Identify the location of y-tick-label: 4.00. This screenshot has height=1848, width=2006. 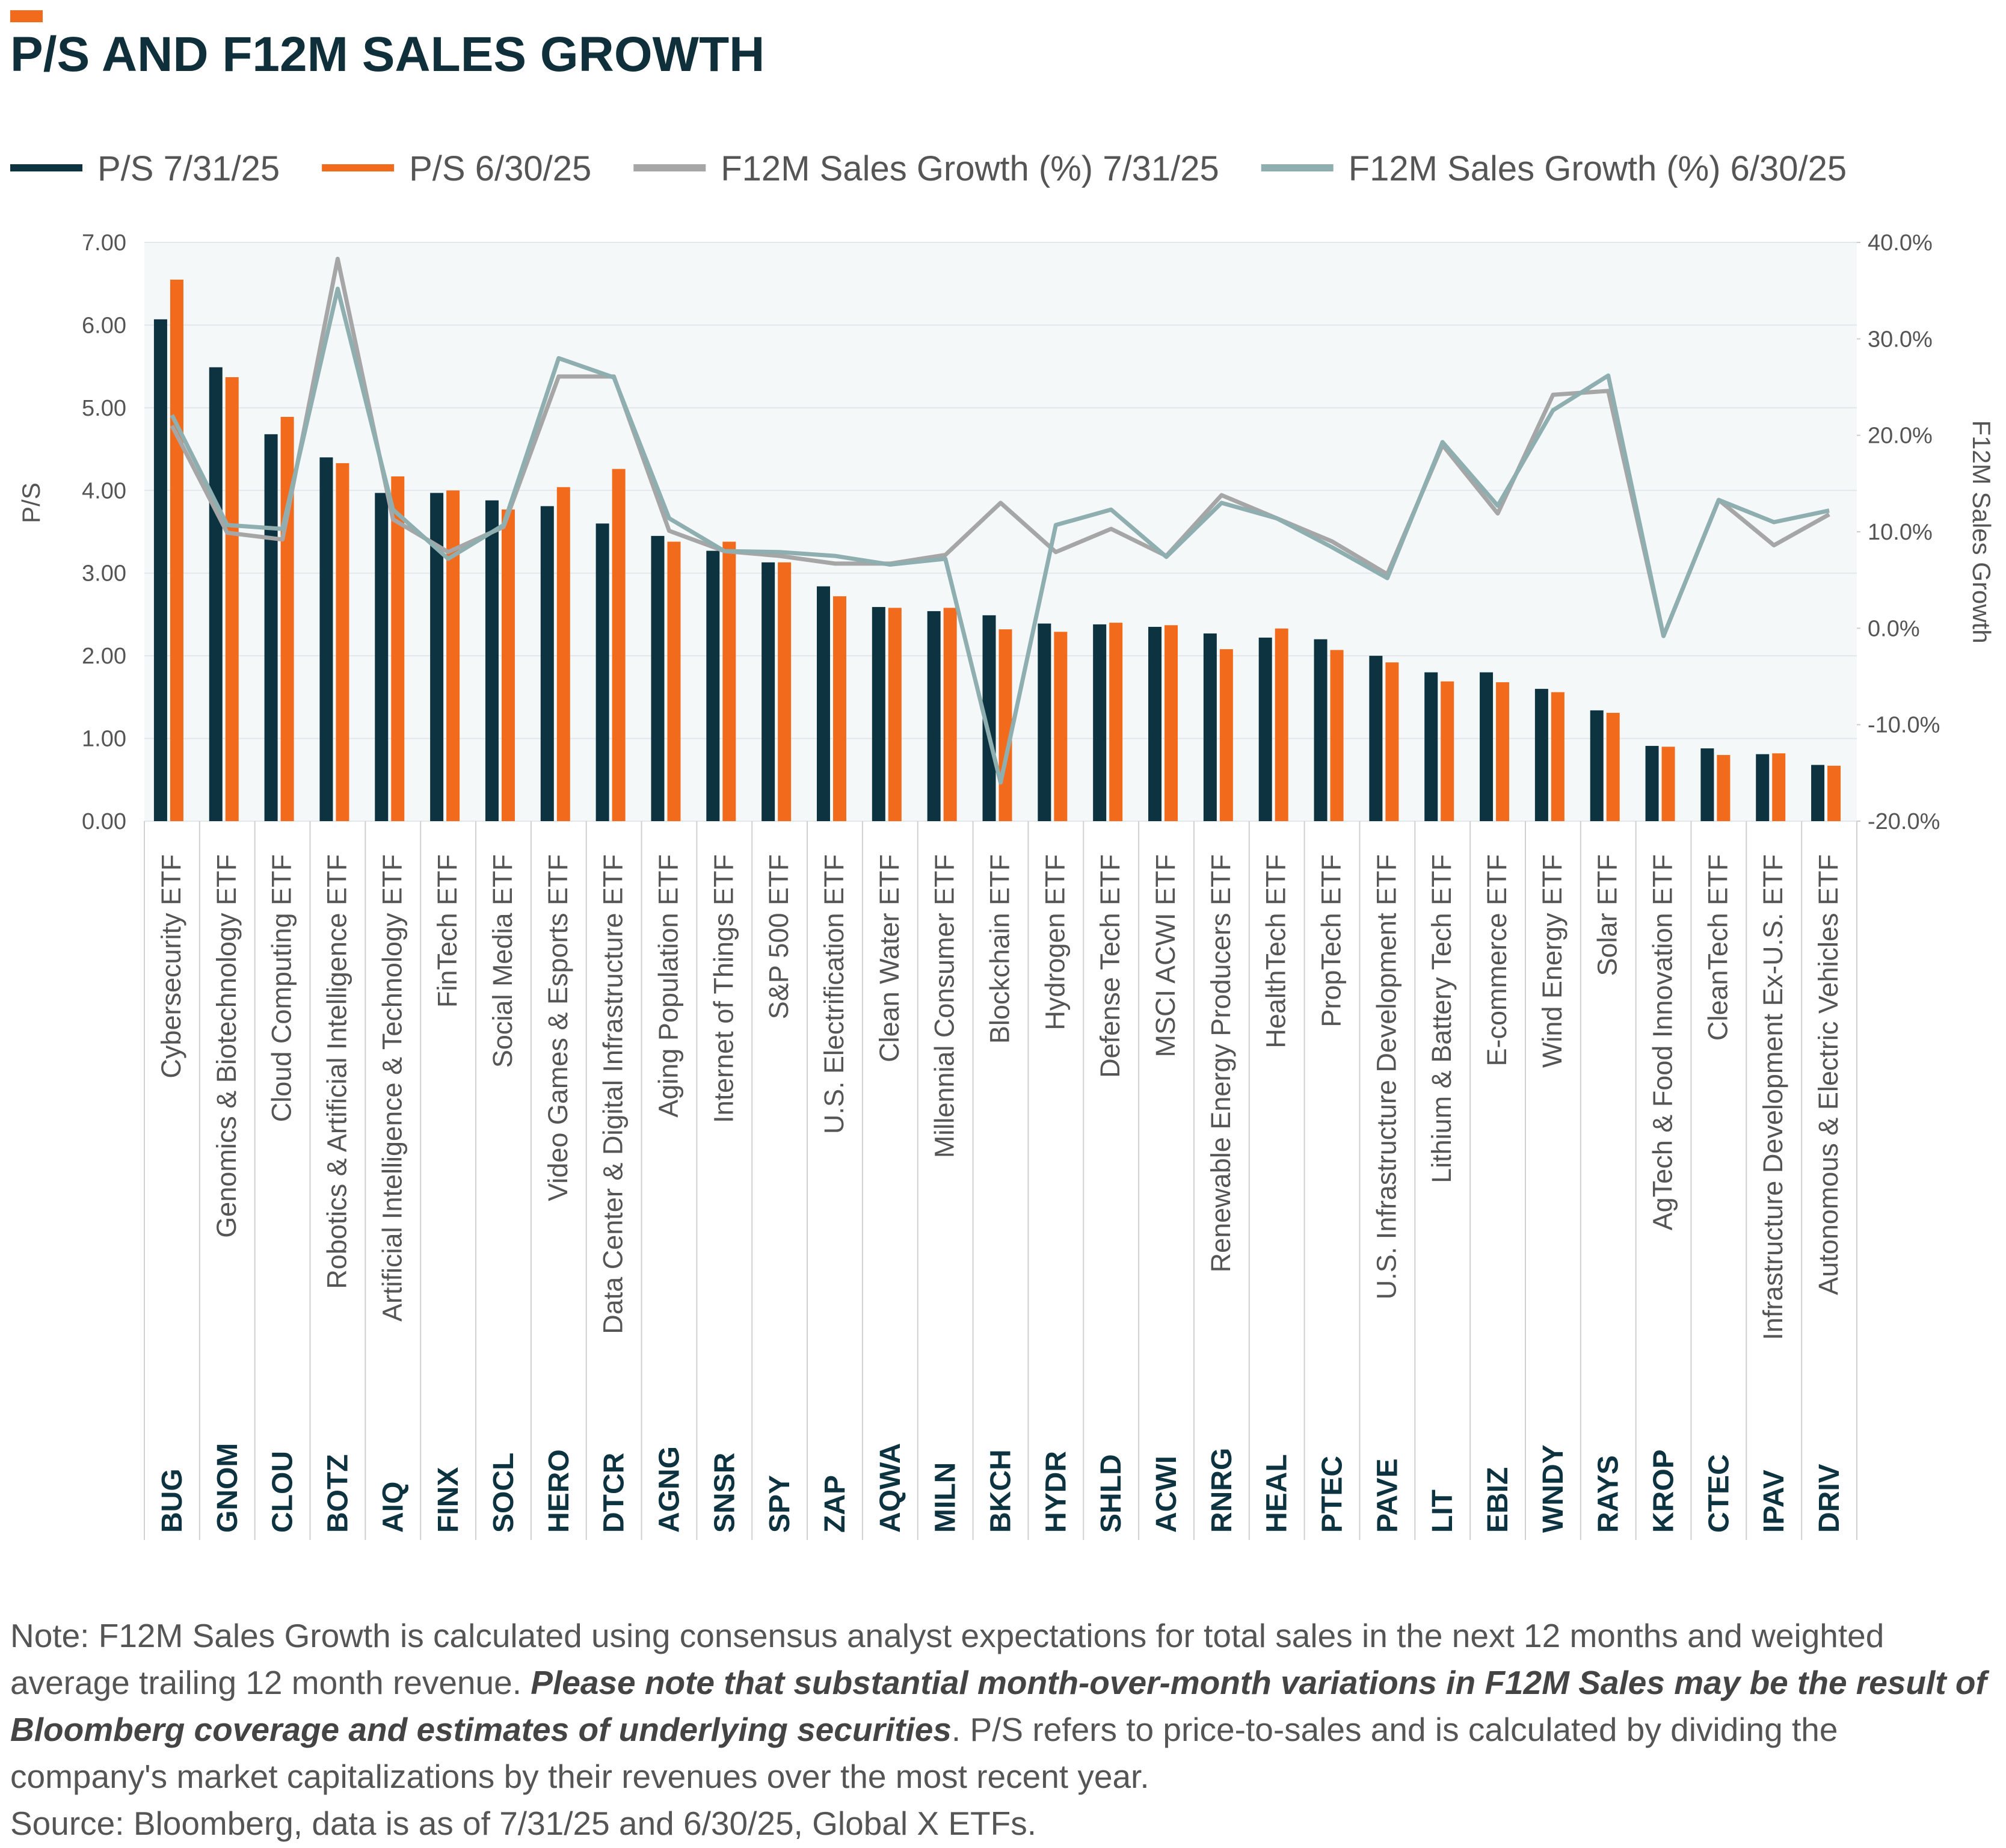
(104, 491).